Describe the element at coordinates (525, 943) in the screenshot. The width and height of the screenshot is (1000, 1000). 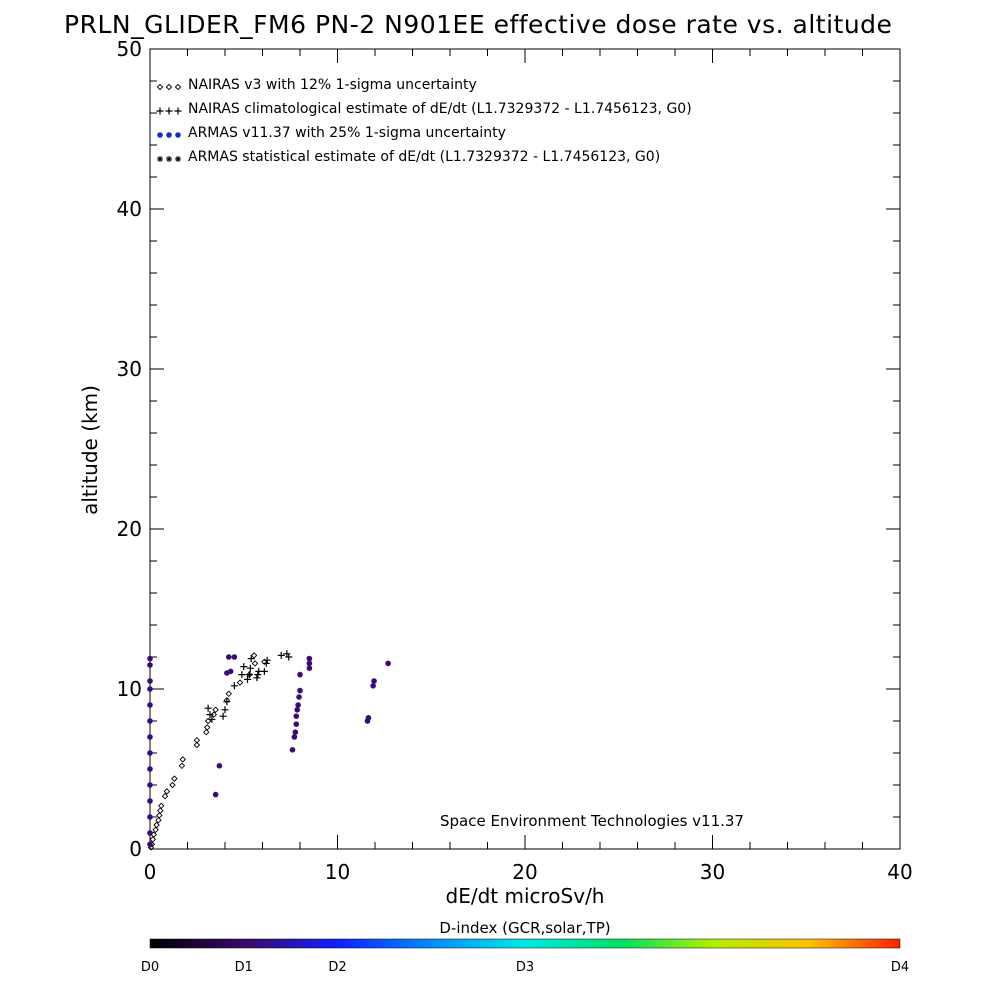
I see `colorbar` at that location.